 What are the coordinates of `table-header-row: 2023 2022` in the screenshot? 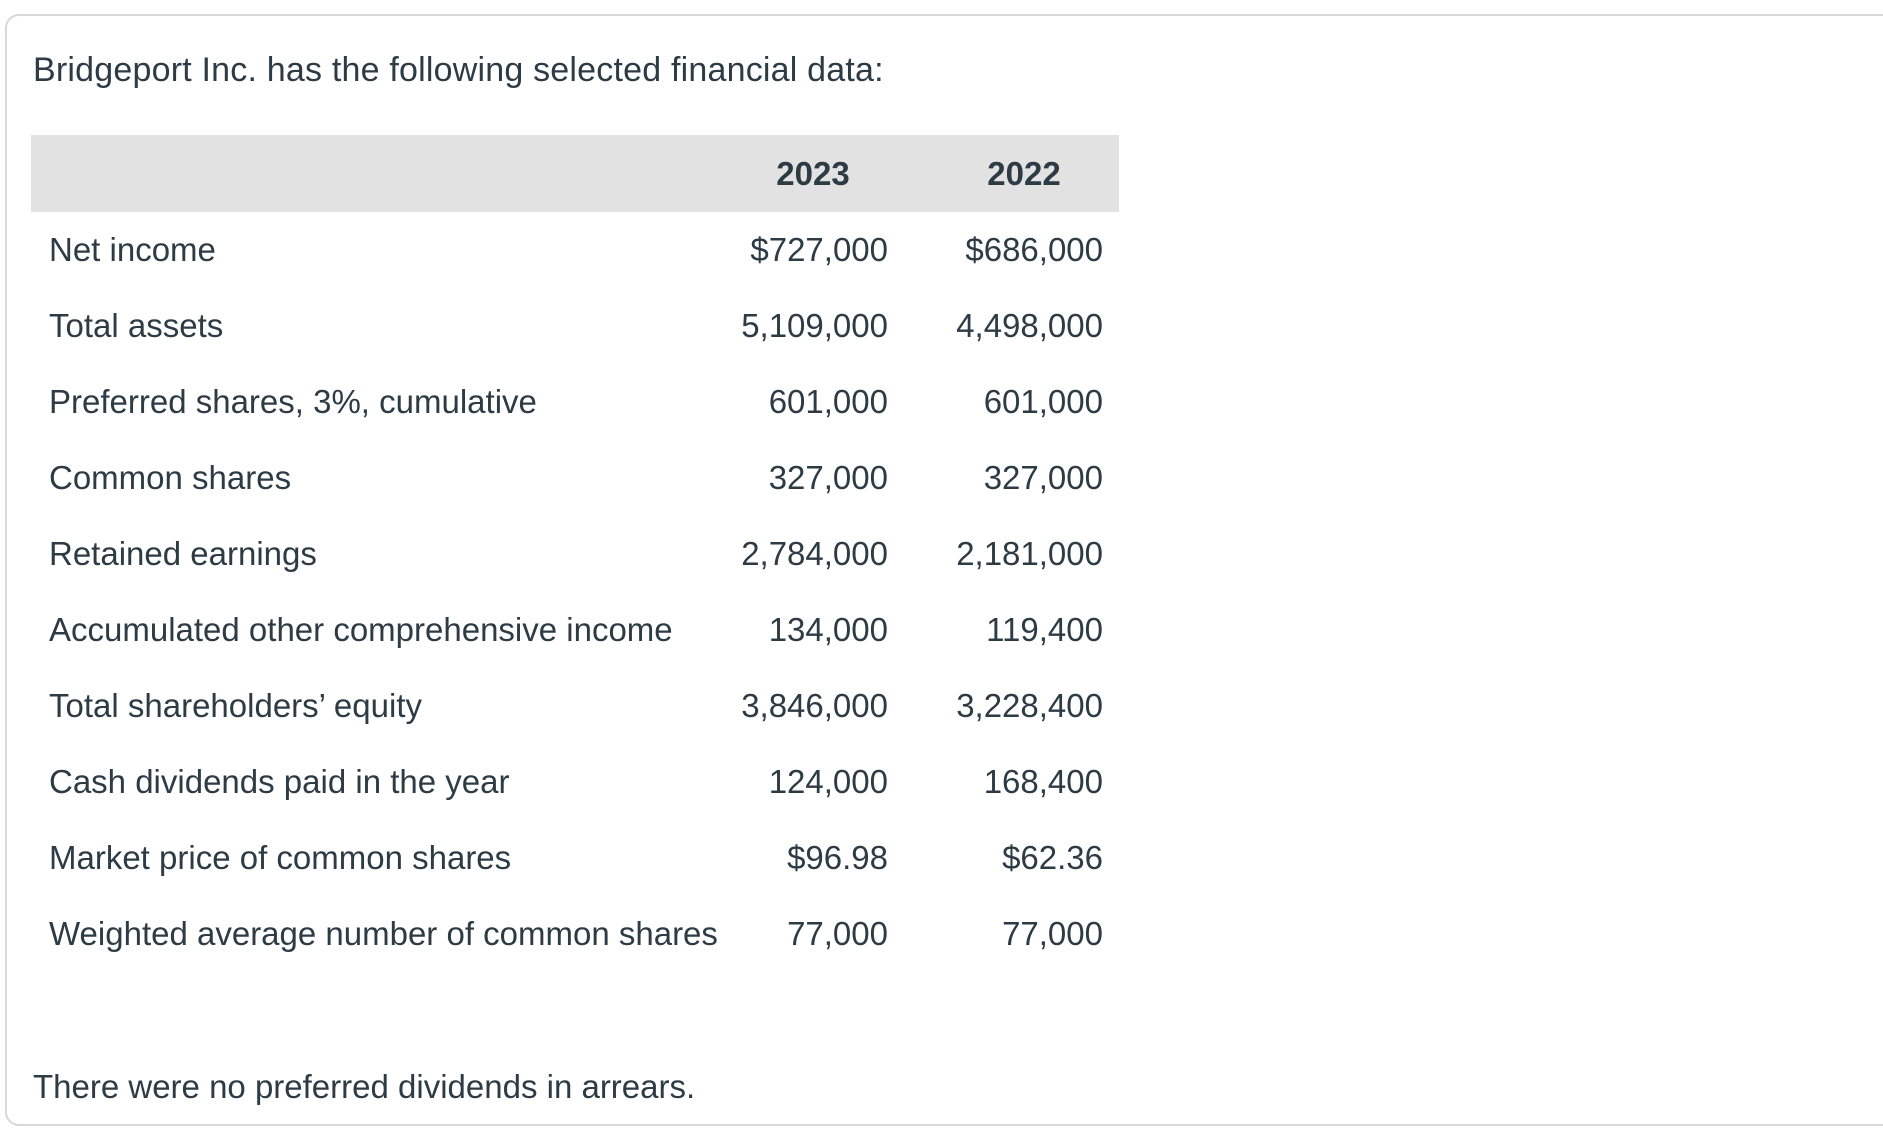 It's located at (575, 173).